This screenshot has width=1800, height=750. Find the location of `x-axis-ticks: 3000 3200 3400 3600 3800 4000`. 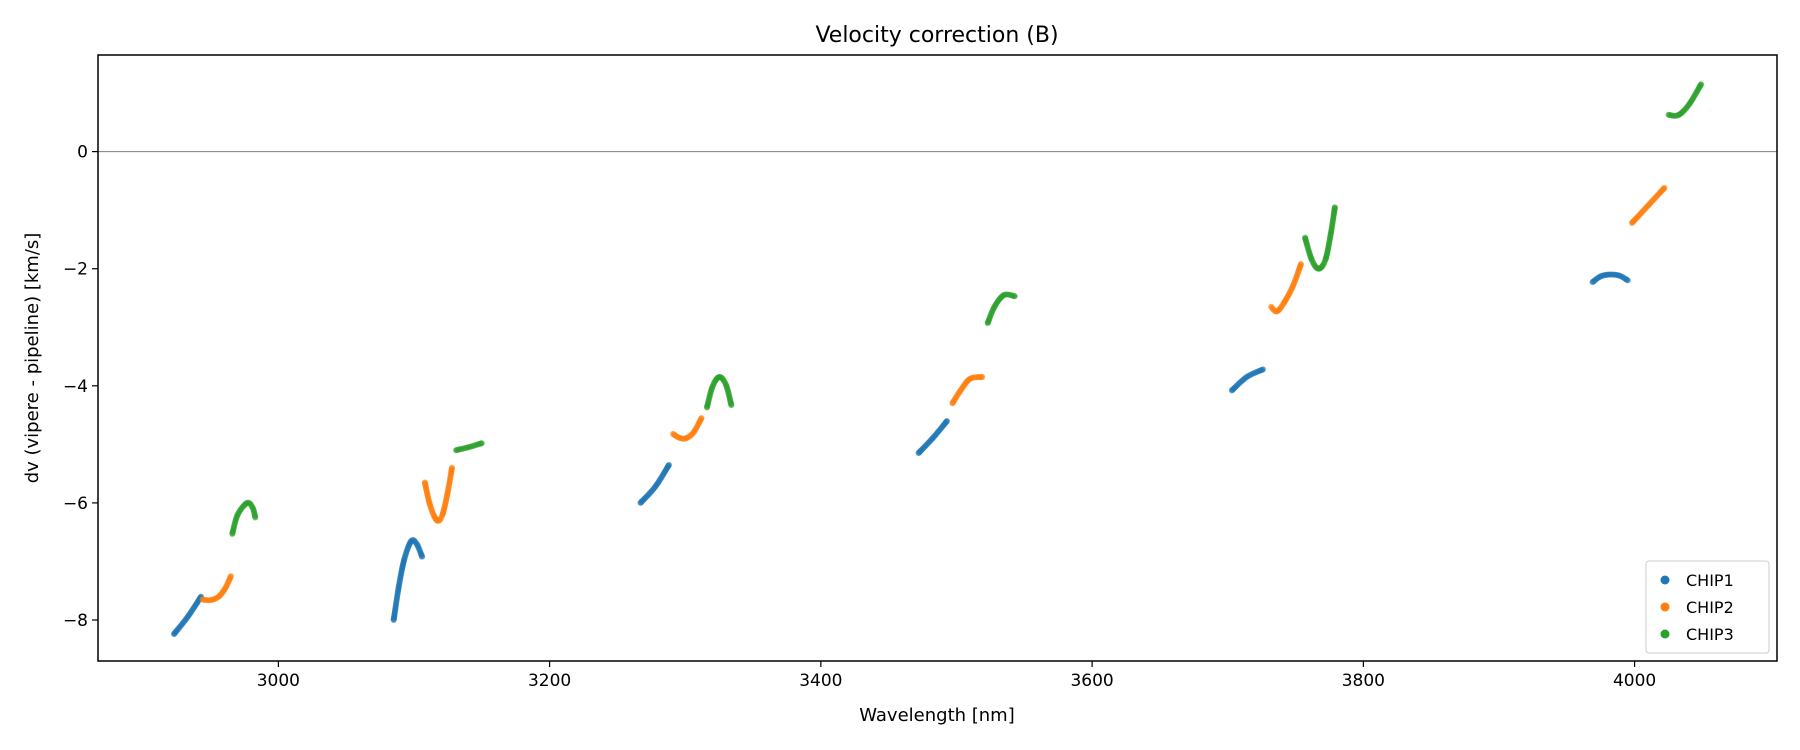

x-axis-ticks: 3000 3200 3400 3600 3800 4000 is located at coordinates (956, 676).